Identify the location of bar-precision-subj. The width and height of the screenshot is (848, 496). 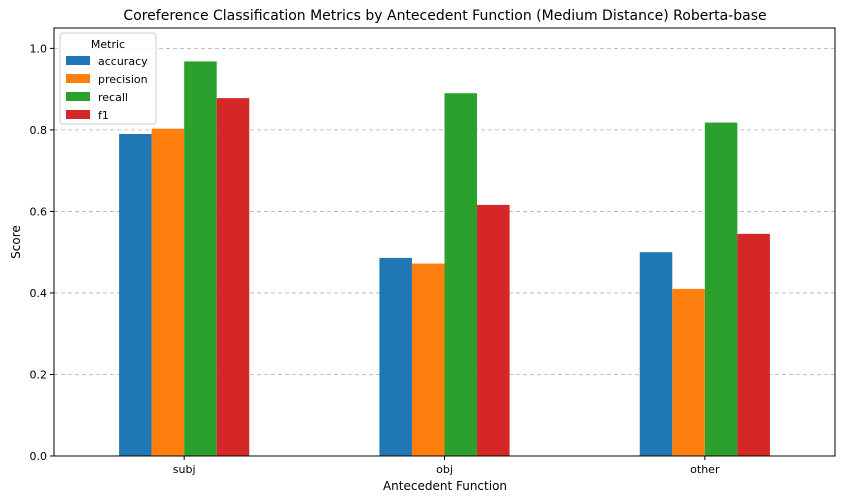
(168, 292).